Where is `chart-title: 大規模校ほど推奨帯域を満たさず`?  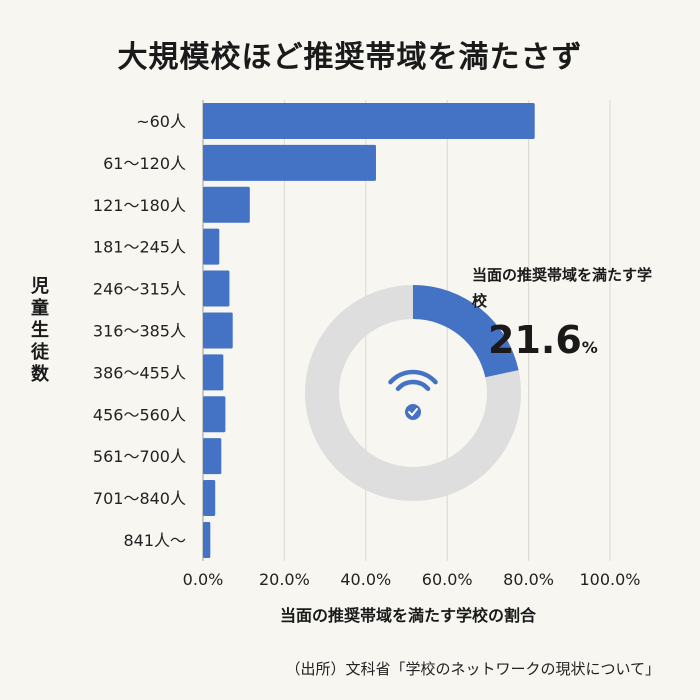 chart-title: 大規模校ほど推奨帯域を満たさず is located at coordinates (350, 57).